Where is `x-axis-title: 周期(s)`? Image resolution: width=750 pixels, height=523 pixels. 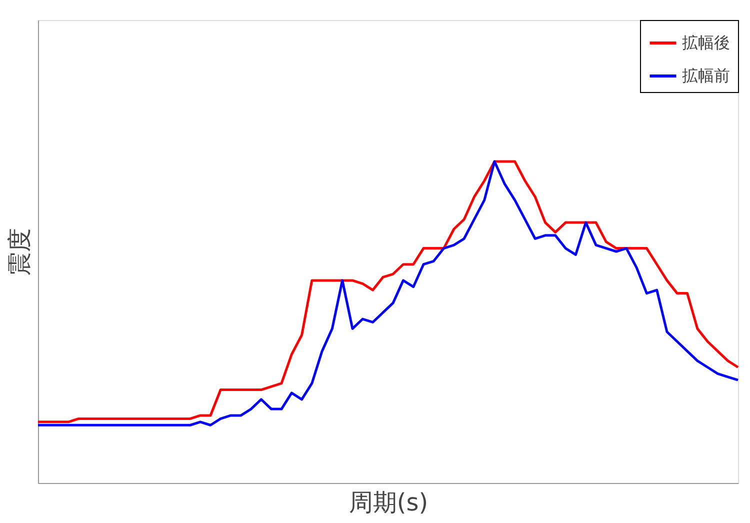
x-axis-title: 周期(s) is located at coordinates (388, 502).